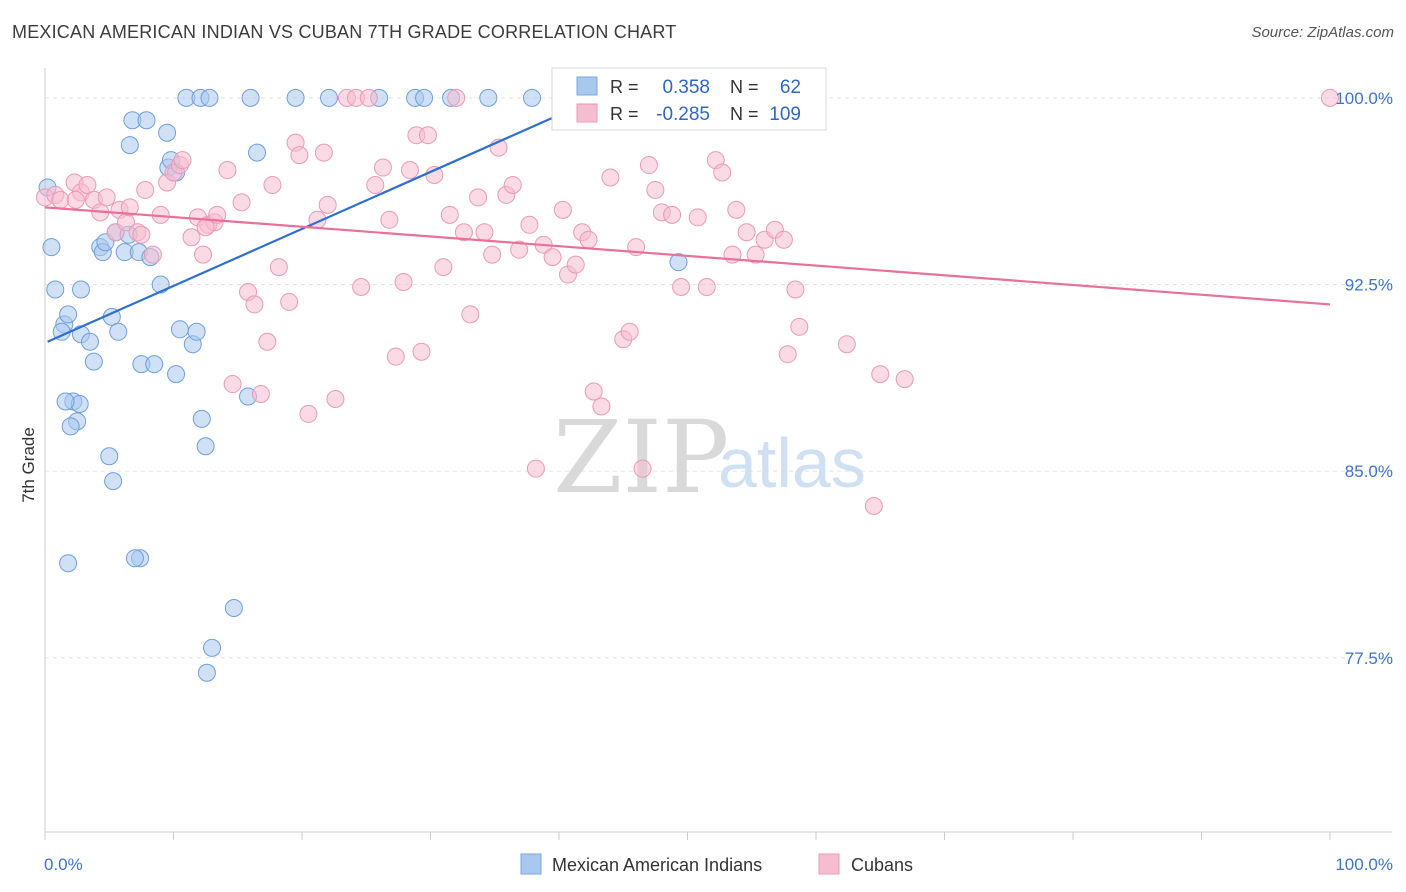 This screenshot has height=892, width=1406. What do you see at coordinates (882, 865) in the screenshot?
I see `legend-label-cubans: Cubans` at bounding box center [882, 865].